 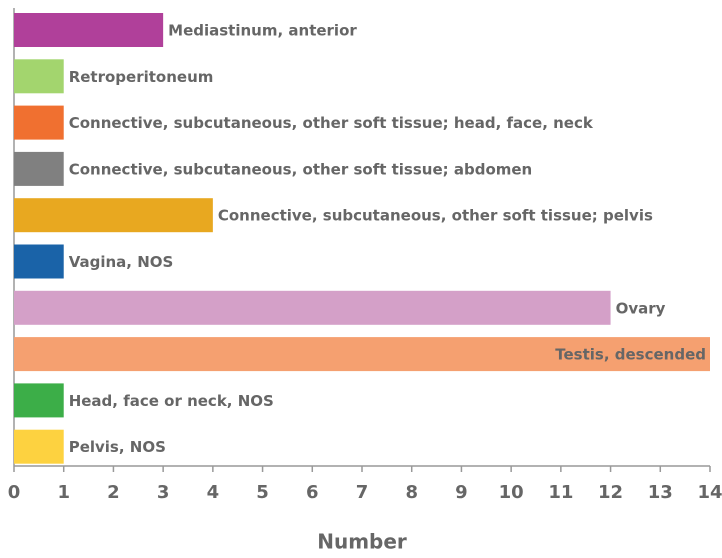 I want to click on x-tick-label: 2, so click(x=113, y=492).